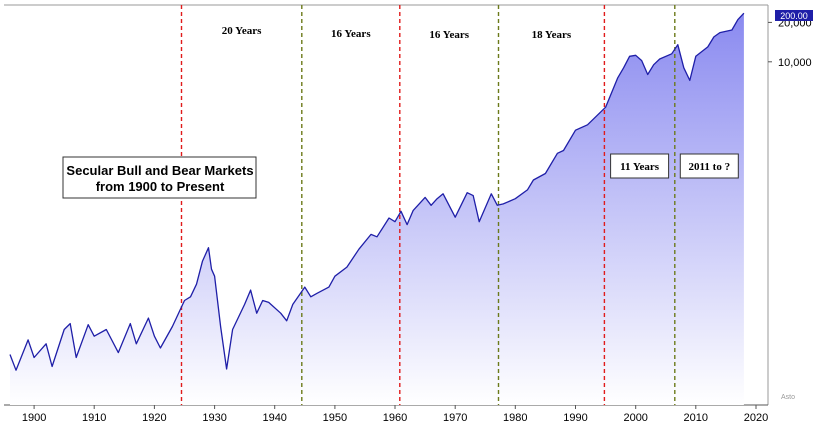  Describe the element at coordinates (160, 186) in the screenshot. I see `chart-subtitle: from 1900 to Present` at that location.